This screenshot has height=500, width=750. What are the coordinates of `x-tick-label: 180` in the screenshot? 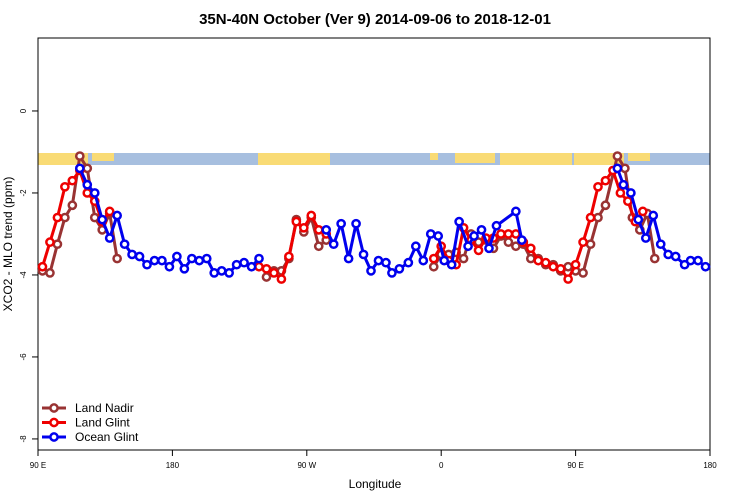 It's located at (173, 465).